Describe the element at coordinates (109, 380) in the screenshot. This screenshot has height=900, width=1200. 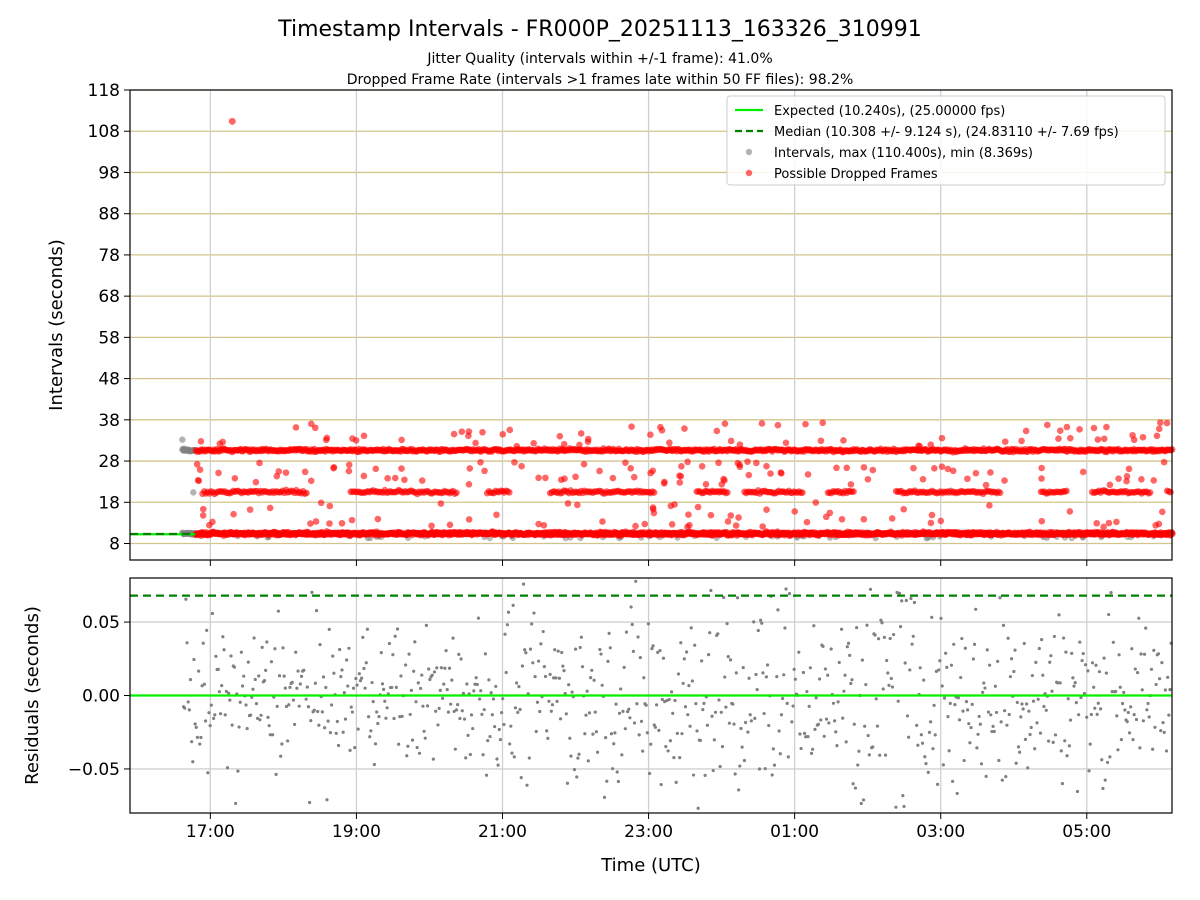
I see `y-tick-label: 48` at that location.